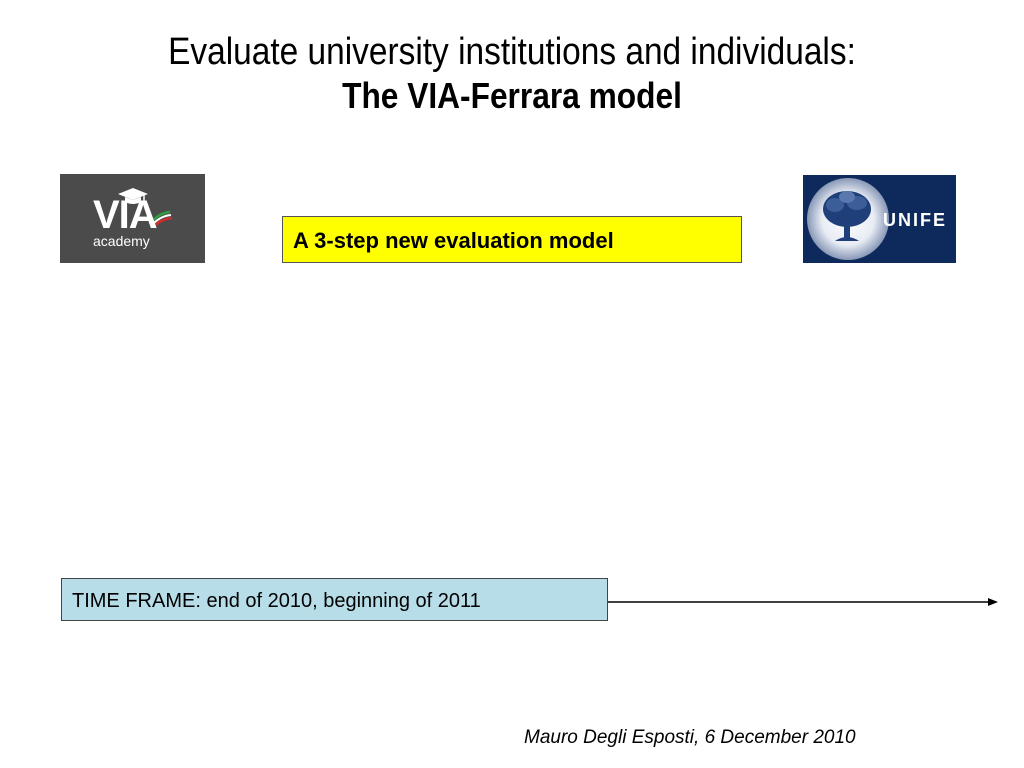 The width and height of the screenshot is (1024, 768). I want to click on unife-logo: UNIFE, so click(879, 219).